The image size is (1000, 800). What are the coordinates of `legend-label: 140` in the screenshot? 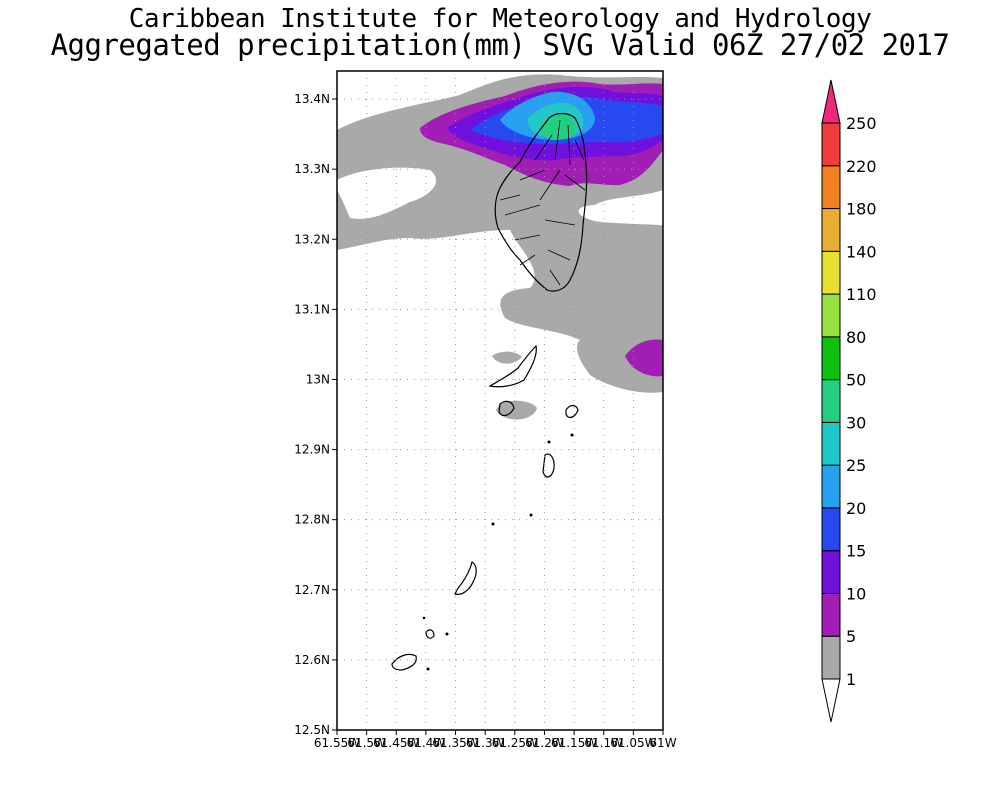 It's located at (861, 251).